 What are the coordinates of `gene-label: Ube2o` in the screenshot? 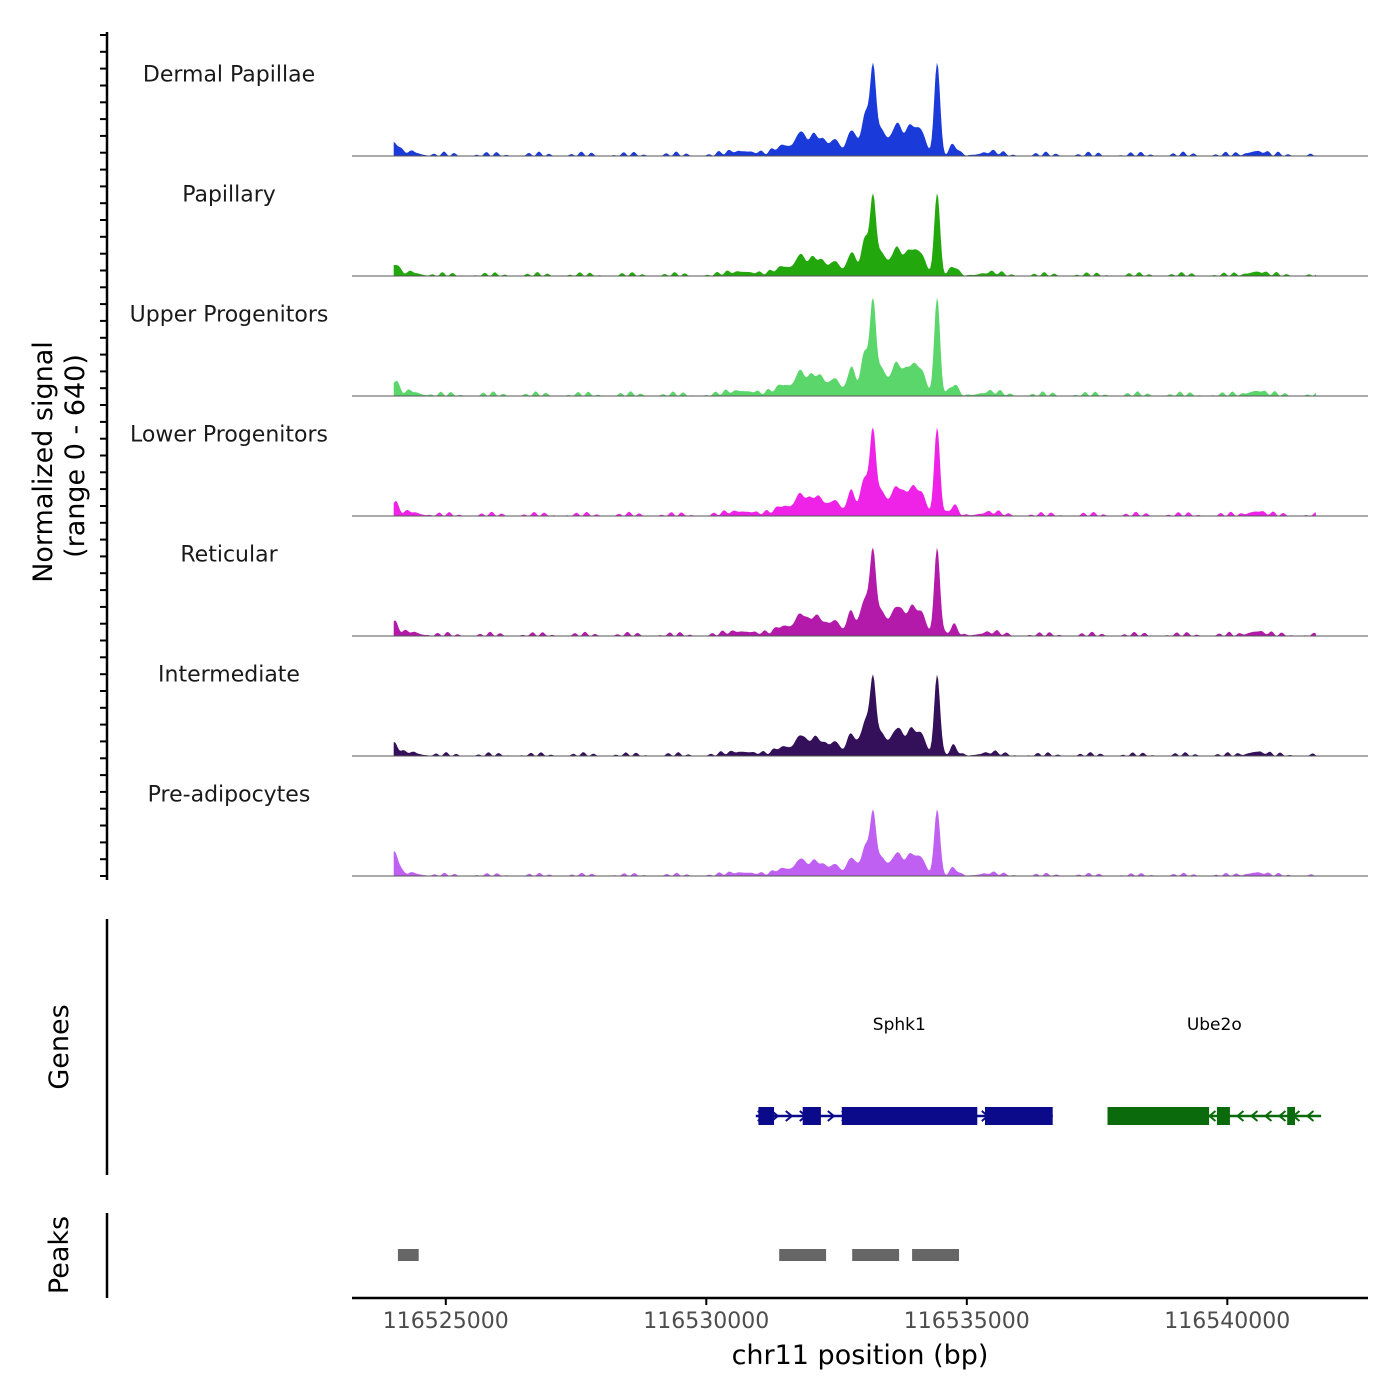 It's located at (1214, 1025).